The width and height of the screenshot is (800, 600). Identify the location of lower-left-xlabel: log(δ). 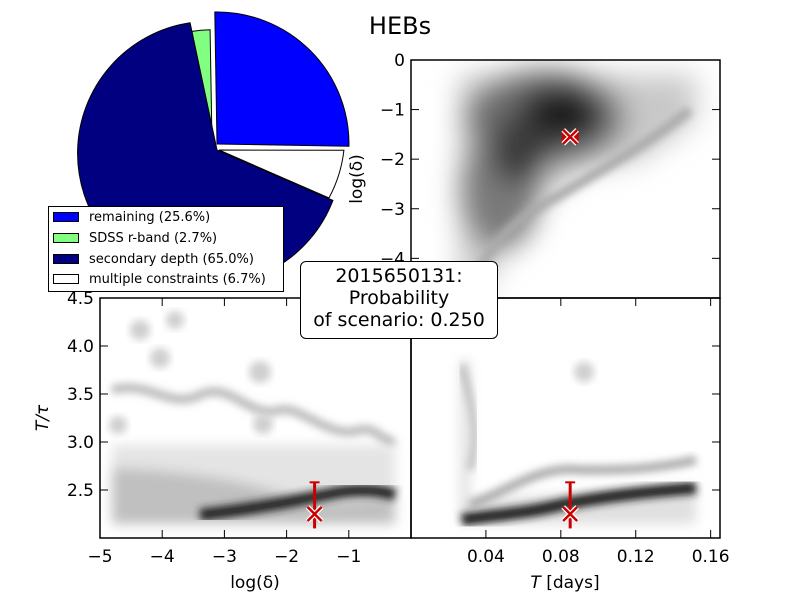
(255, 583).